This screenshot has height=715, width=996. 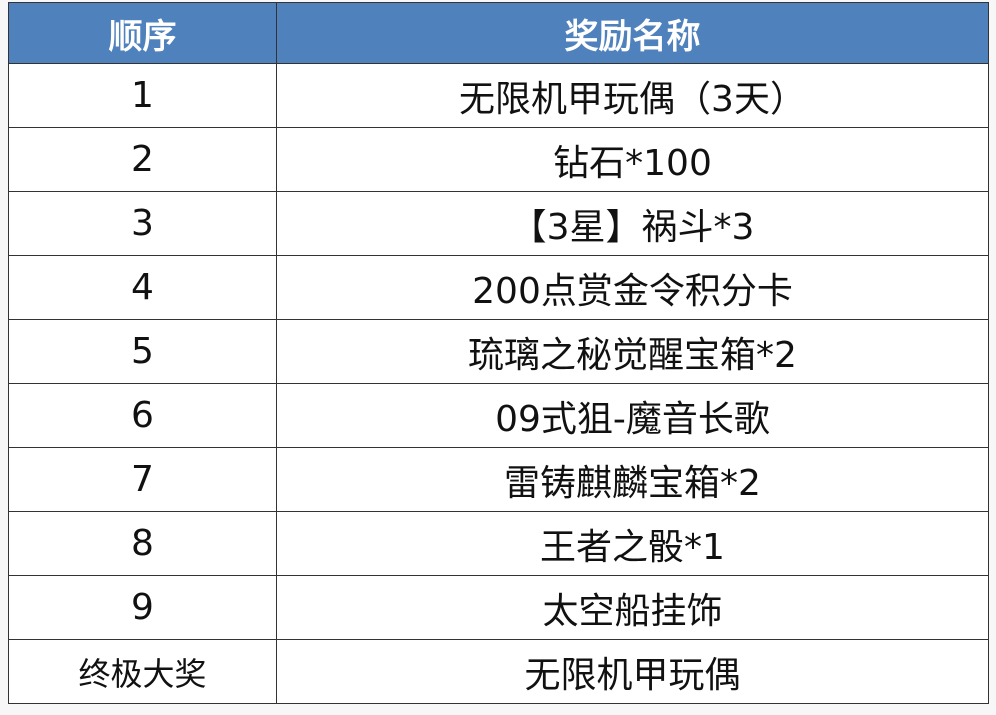 I want to click on table-row: 2 钻石*100, so click(x=498, y=159).